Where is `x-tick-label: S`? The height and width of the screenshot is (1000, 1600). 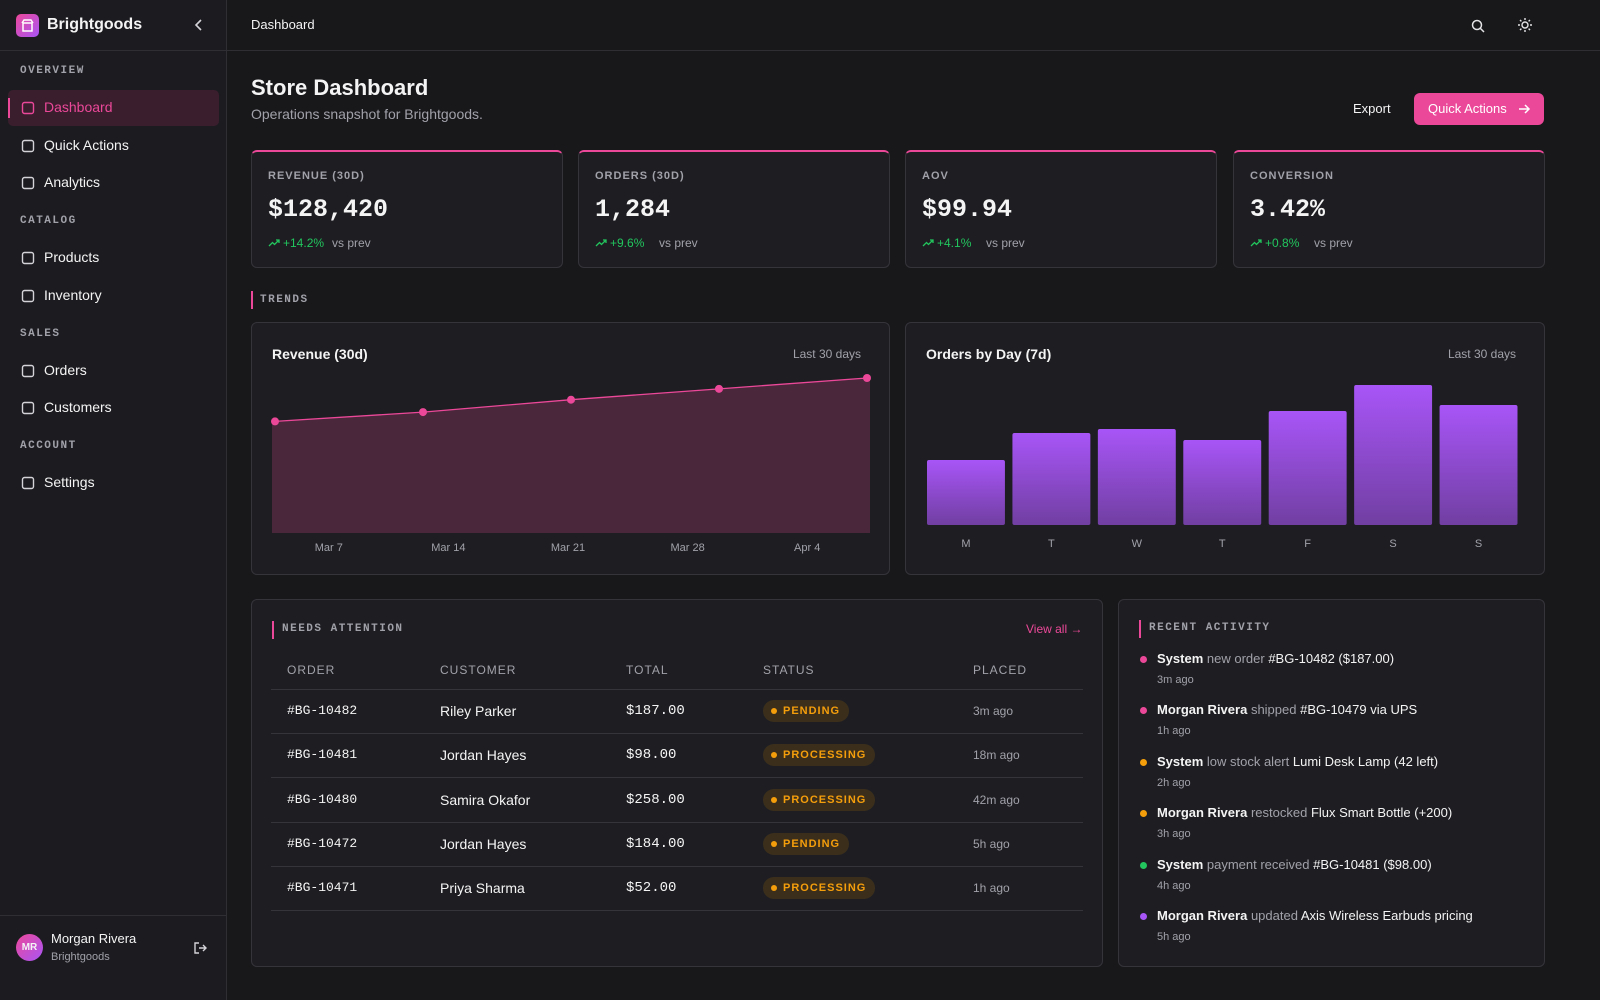
x-tick-label: S is located at coordinates (1392, 544).